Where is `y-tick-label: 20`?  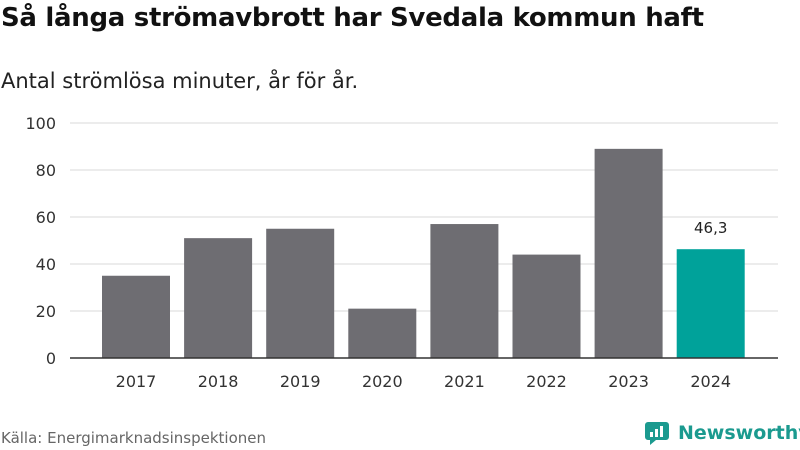
y-tick-label: 20 is located at coordinates (46, 311).